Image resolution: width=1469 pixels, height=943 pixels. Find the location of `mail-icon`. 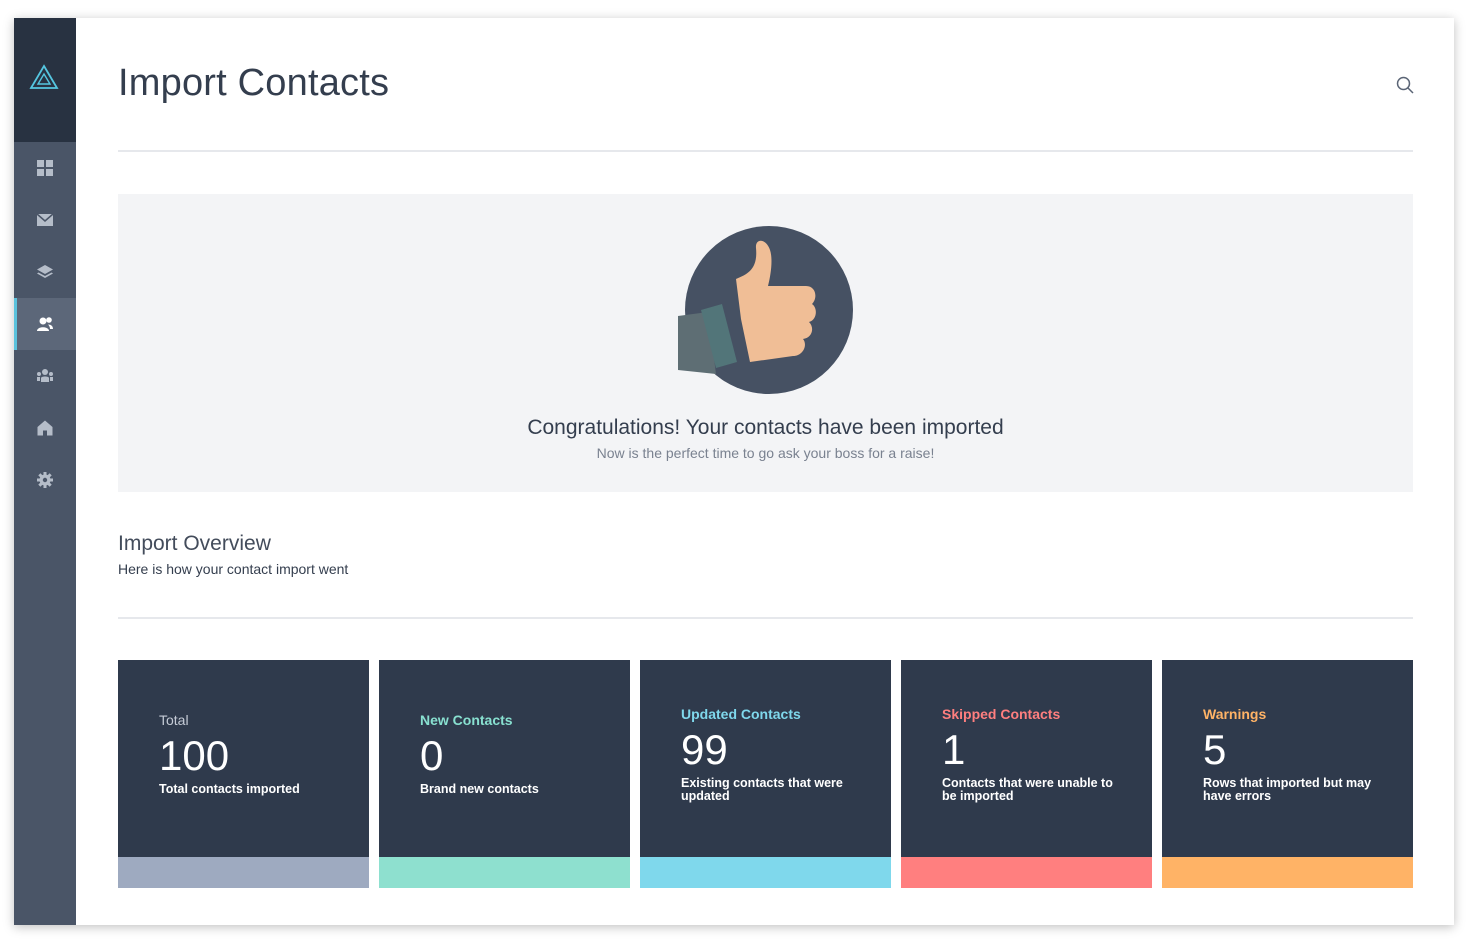

mail-icon is located at coordinates (45, 219).